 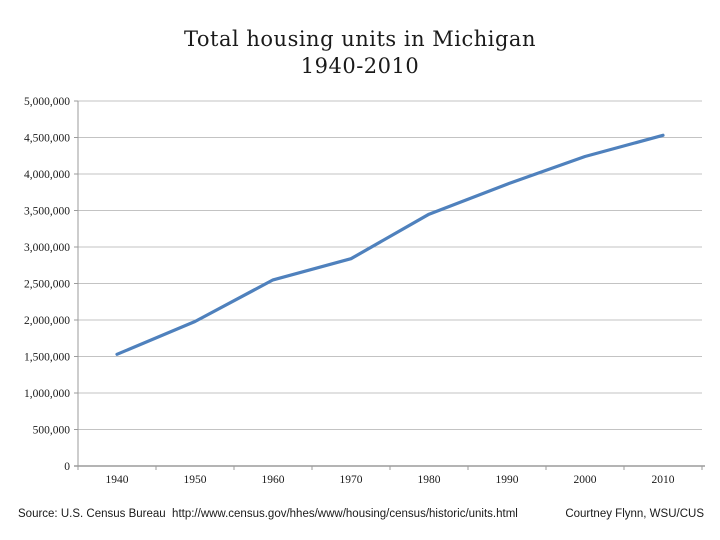 What do you see at coordinates (47, 394) in the screenshot?
I see `y-axis-label: 1,000,000` at bounding box center [47, 394].